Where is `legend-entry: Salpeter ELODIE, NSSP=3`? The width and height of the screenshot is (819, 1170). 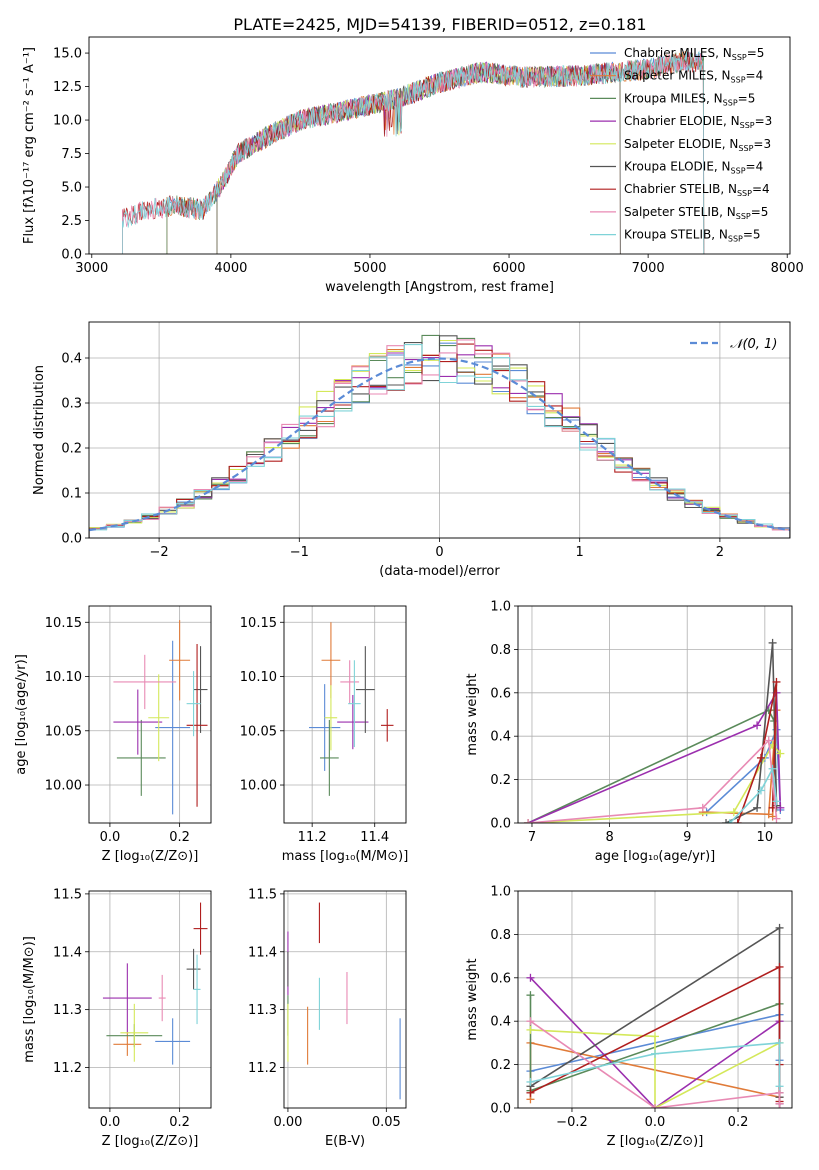 legend-entry: Salpeter ELODIE, NSSP=3 is located at coordinates (697, 145).